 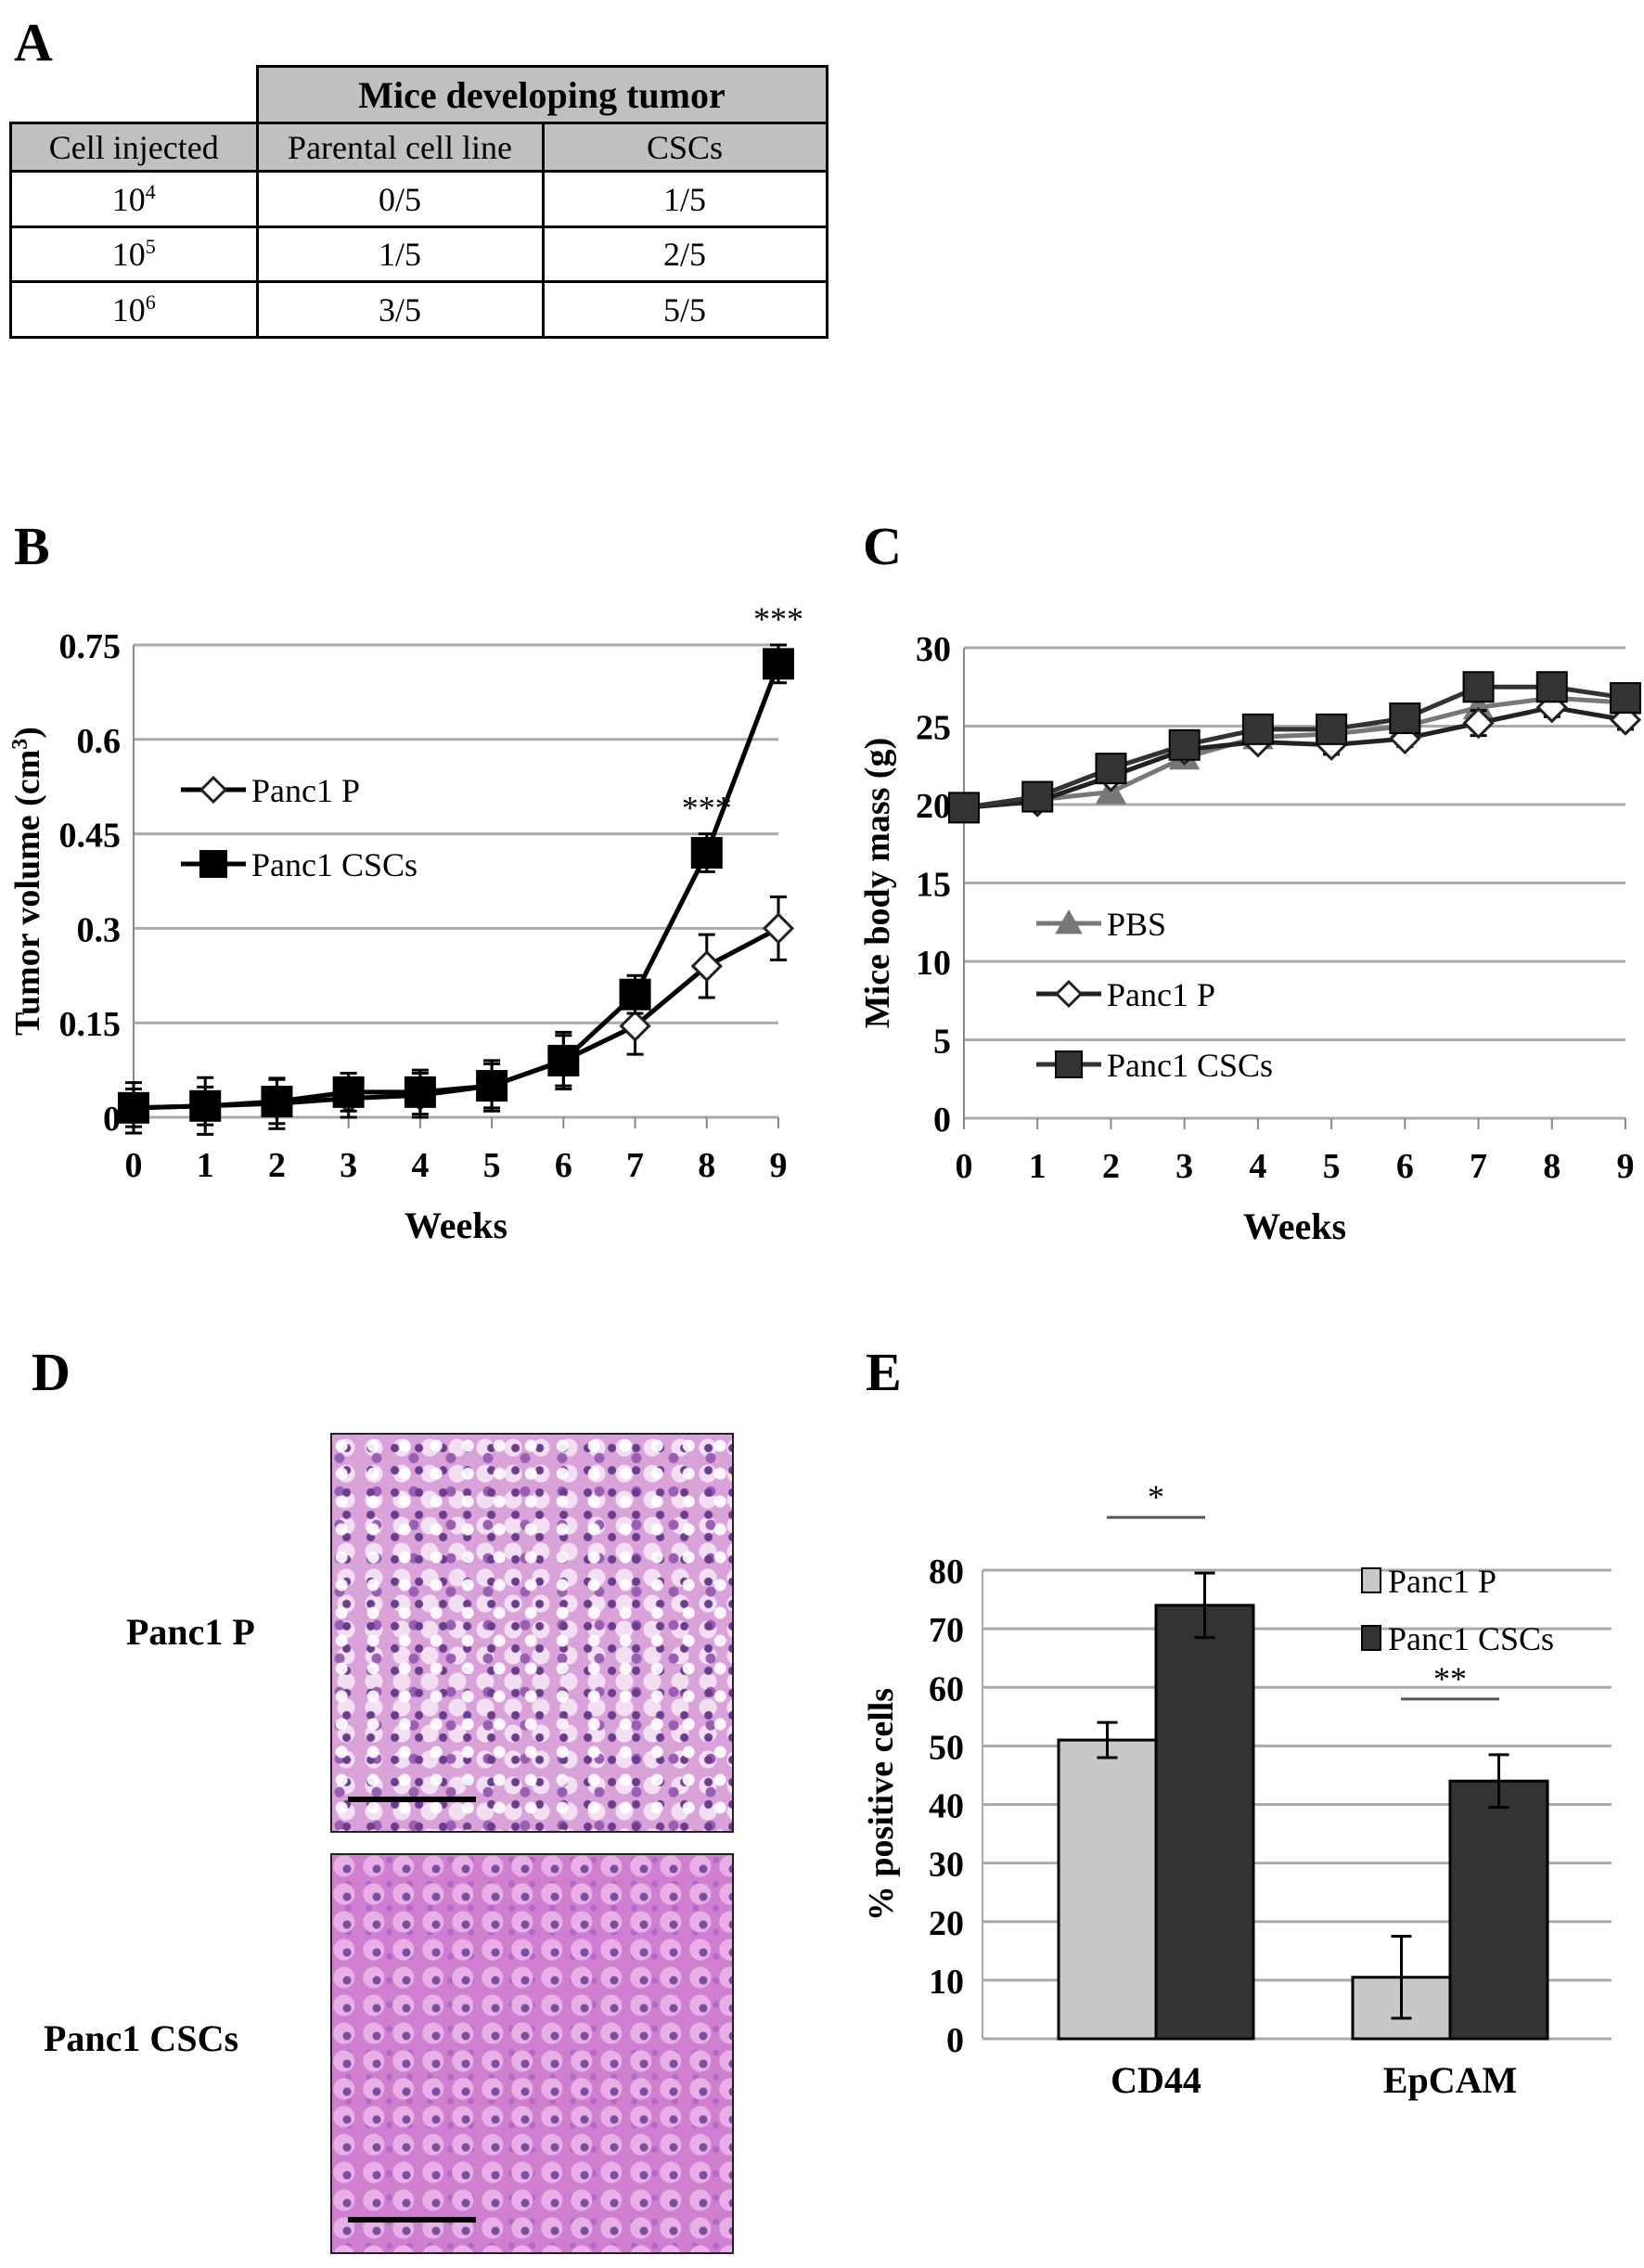 I want to click on y-axis-label: Tumor volume (cm3), so click(x=27, y=881).